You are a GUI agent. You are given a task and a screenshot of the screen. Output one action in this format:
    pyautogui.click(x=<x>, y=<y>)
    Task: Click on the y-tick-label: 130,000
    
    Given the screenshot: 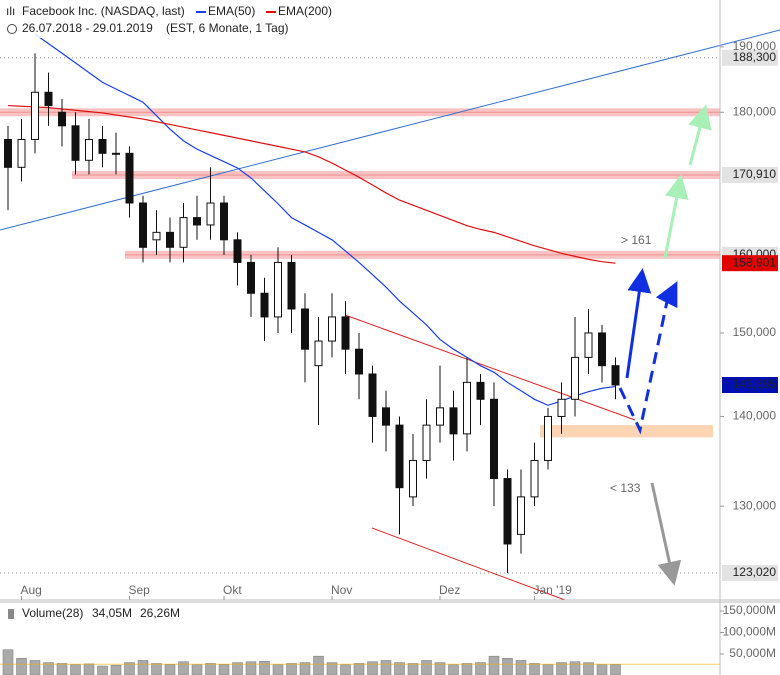 What is the action you would take?
    pyautogui.click(x=755, y=505)
    